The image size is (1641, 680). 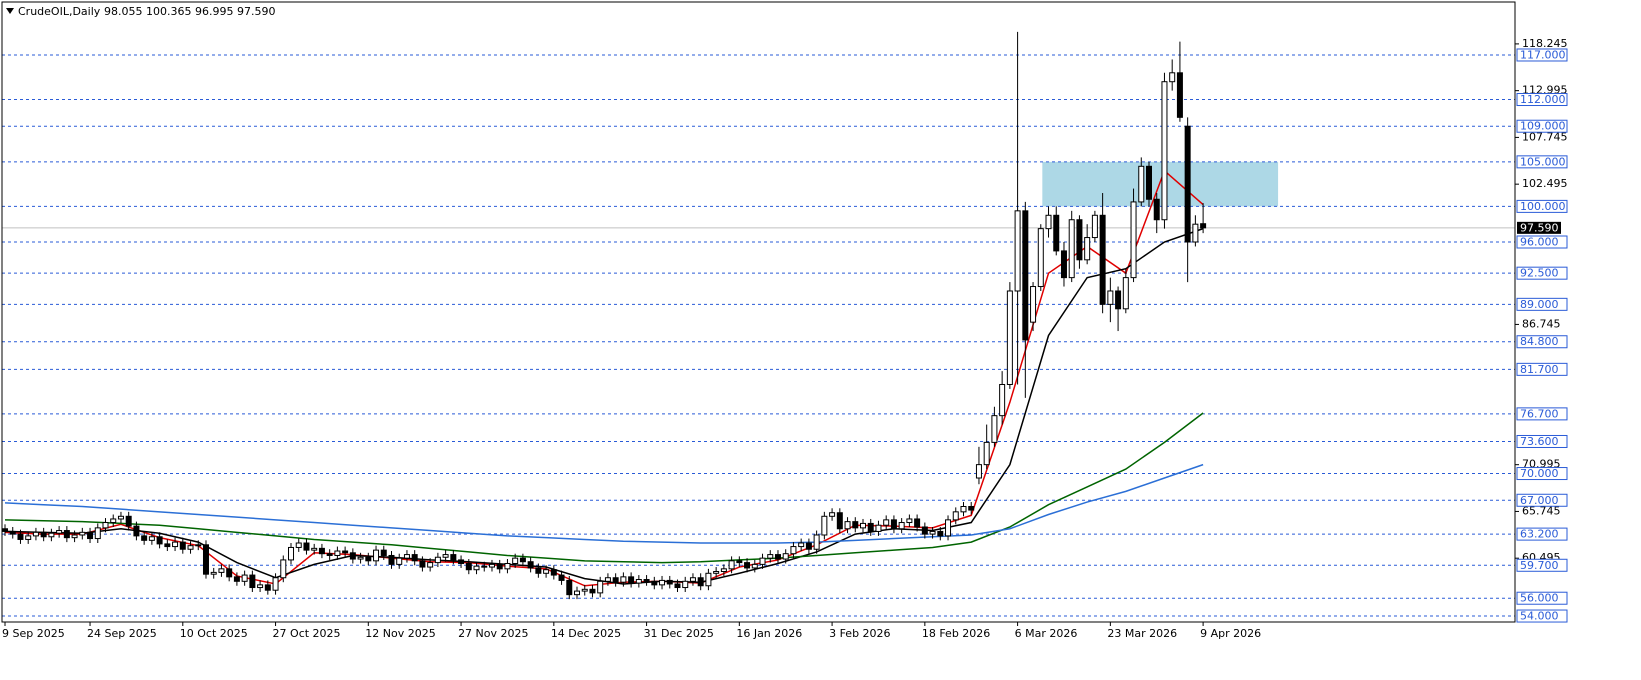 What do you see at coordinates (1545, 43) in the screenshot?
I see `y-tick-label: 118.245` at bounding box center [1545, 43].